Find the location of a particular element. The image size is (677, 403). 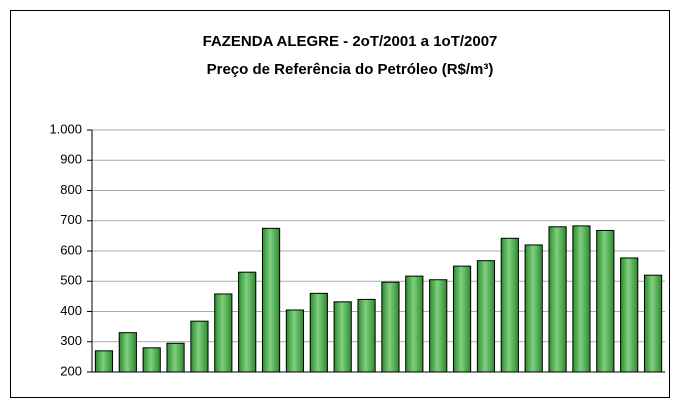

y-tick-label: 900 is located at coordinates (71, 159).